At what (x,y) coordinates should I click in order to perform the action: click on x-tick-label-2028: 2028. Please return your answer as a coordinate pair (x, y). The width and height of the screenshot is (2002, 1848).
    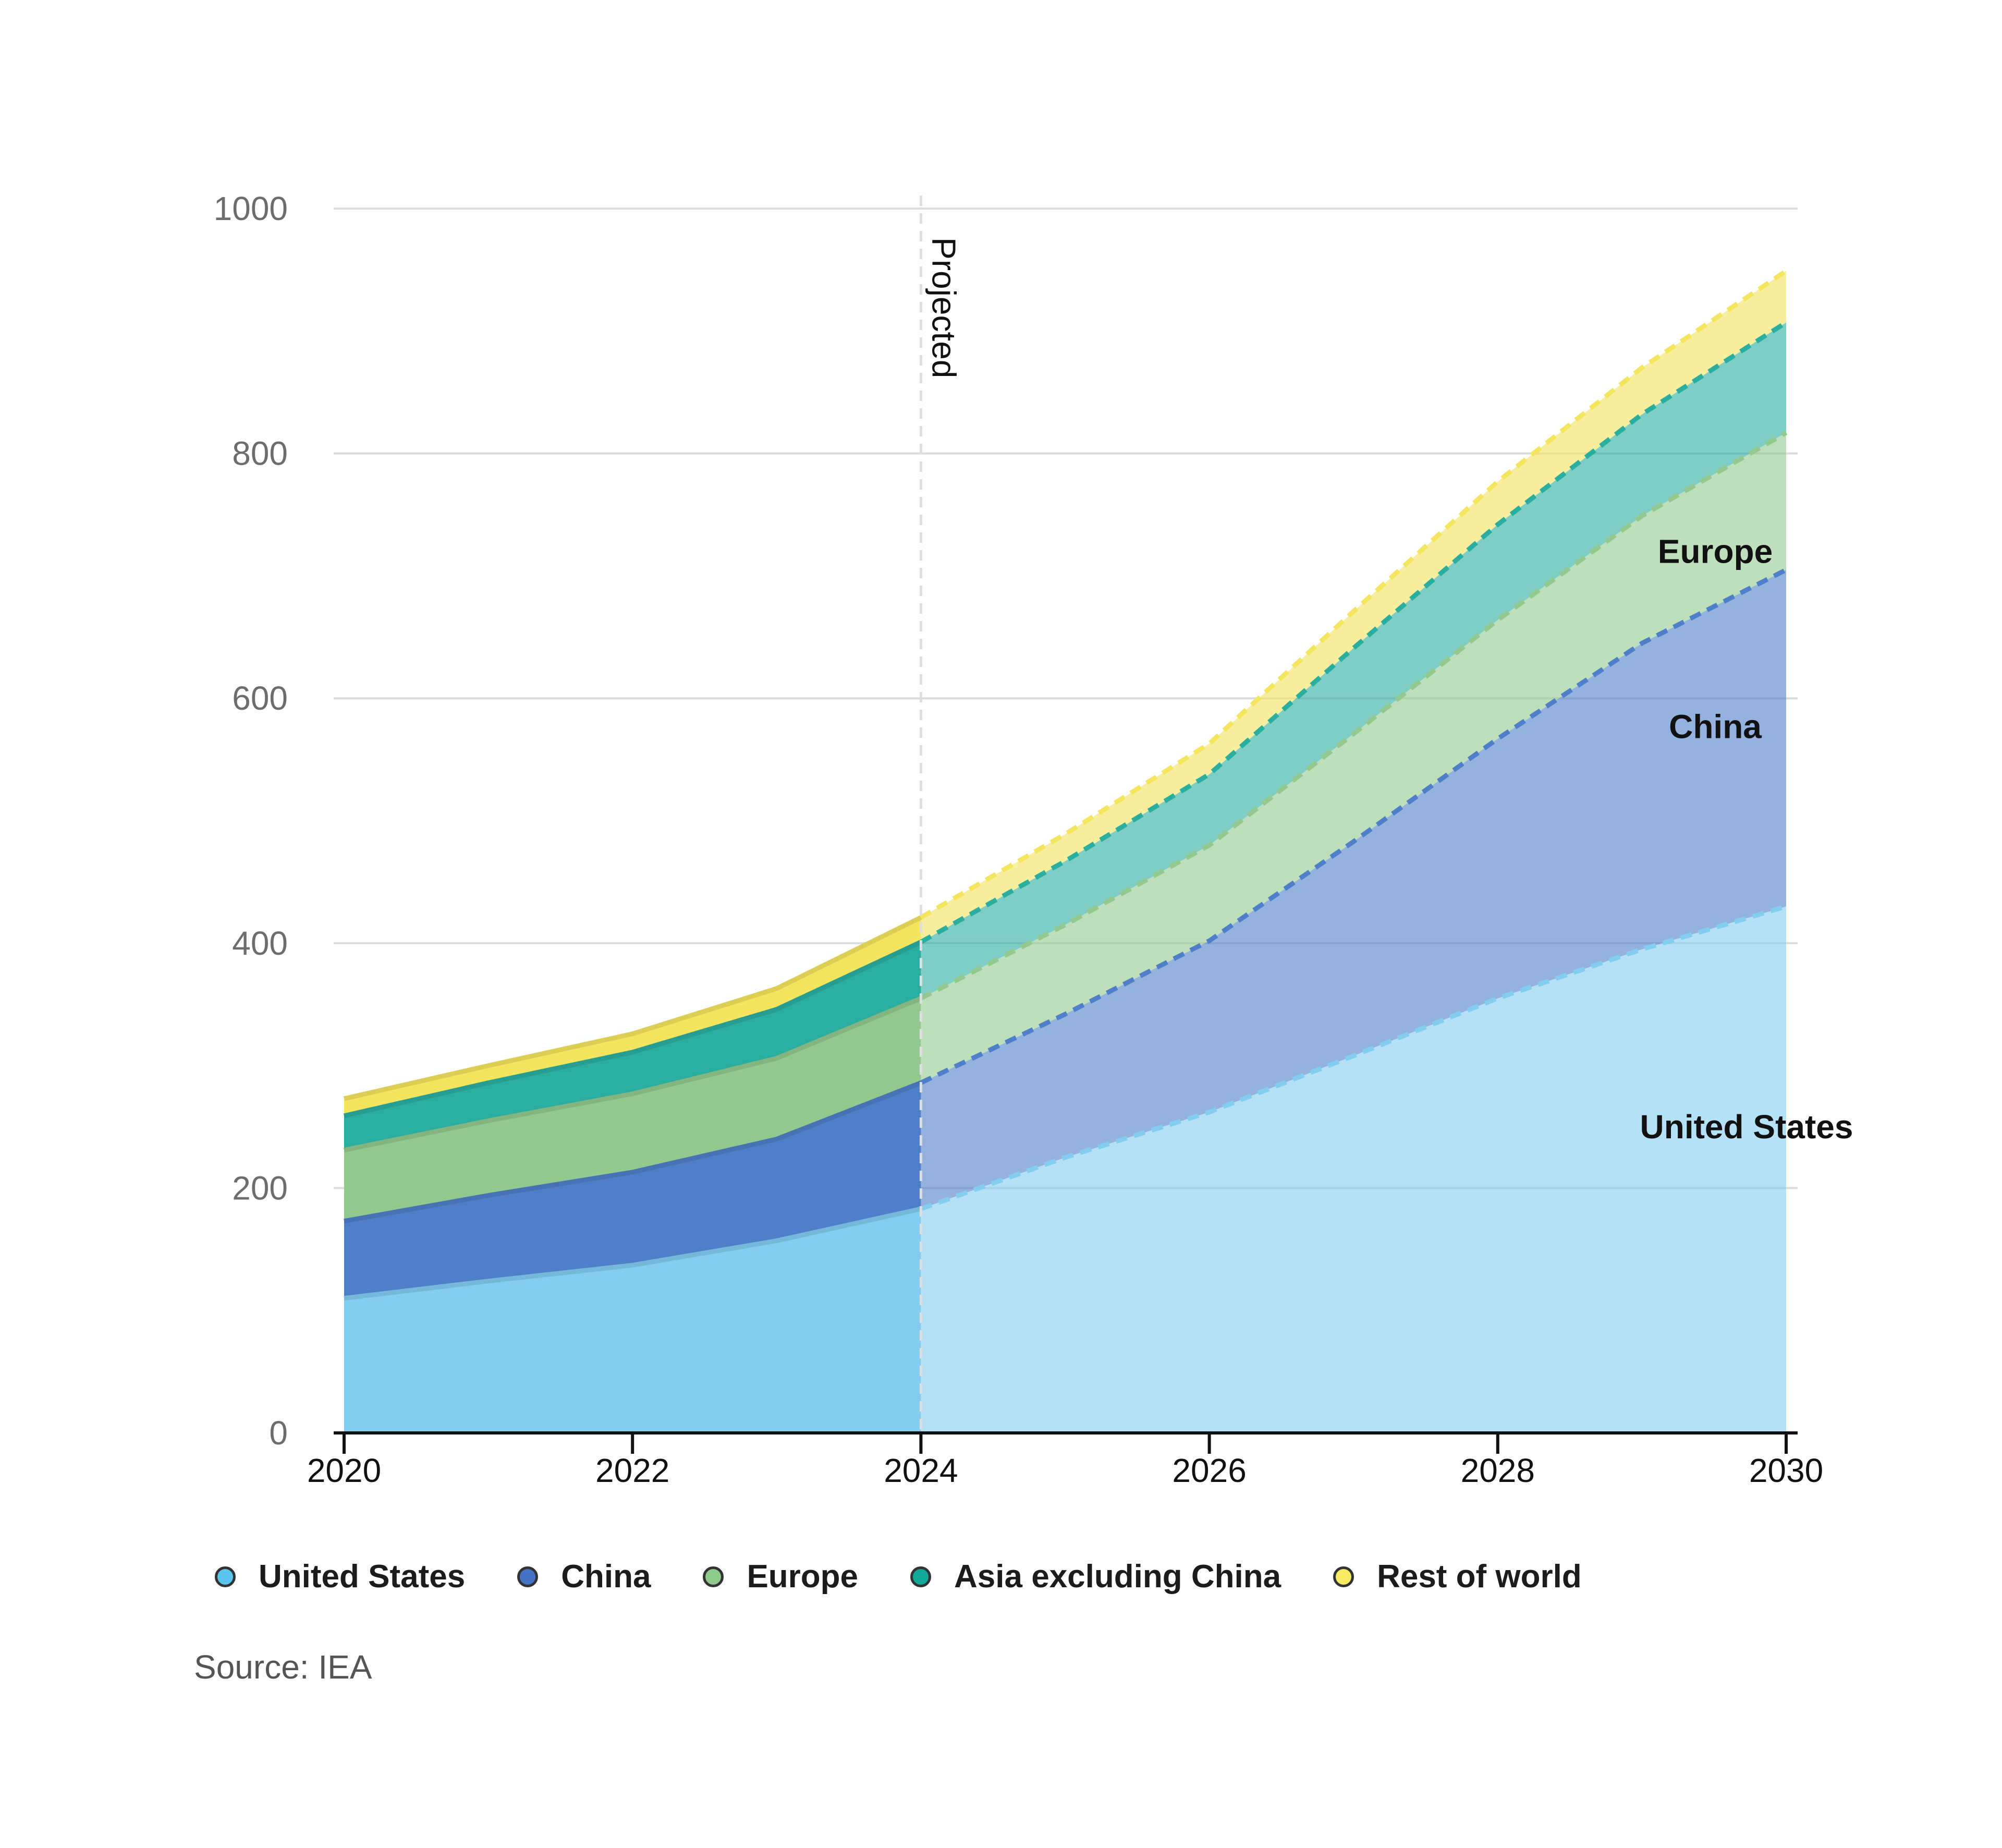
    Looking at the image, I should click on (1498, 1470).